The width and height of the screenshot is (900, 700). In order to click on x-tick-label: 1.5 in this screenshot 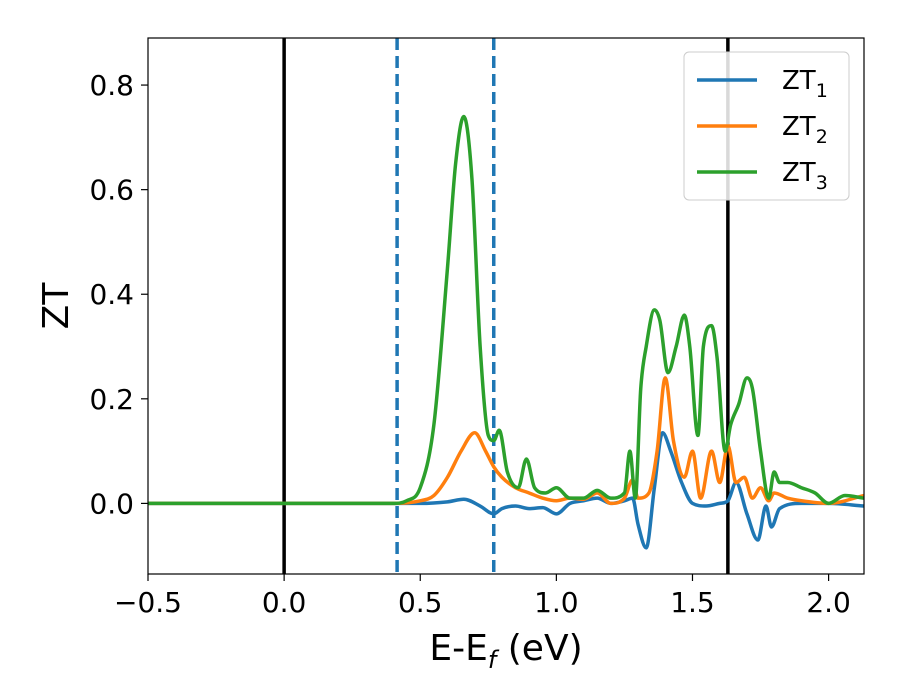, I will do `click(692, 602)`.